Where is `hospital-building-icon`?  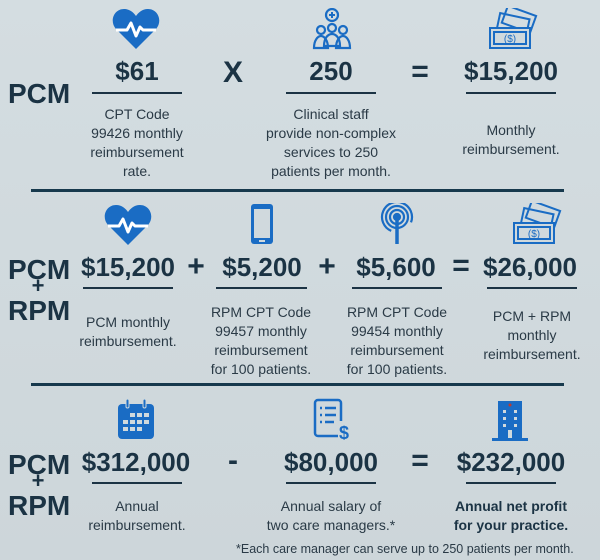 hospital-building-icon is located at coordinates (510, 419).